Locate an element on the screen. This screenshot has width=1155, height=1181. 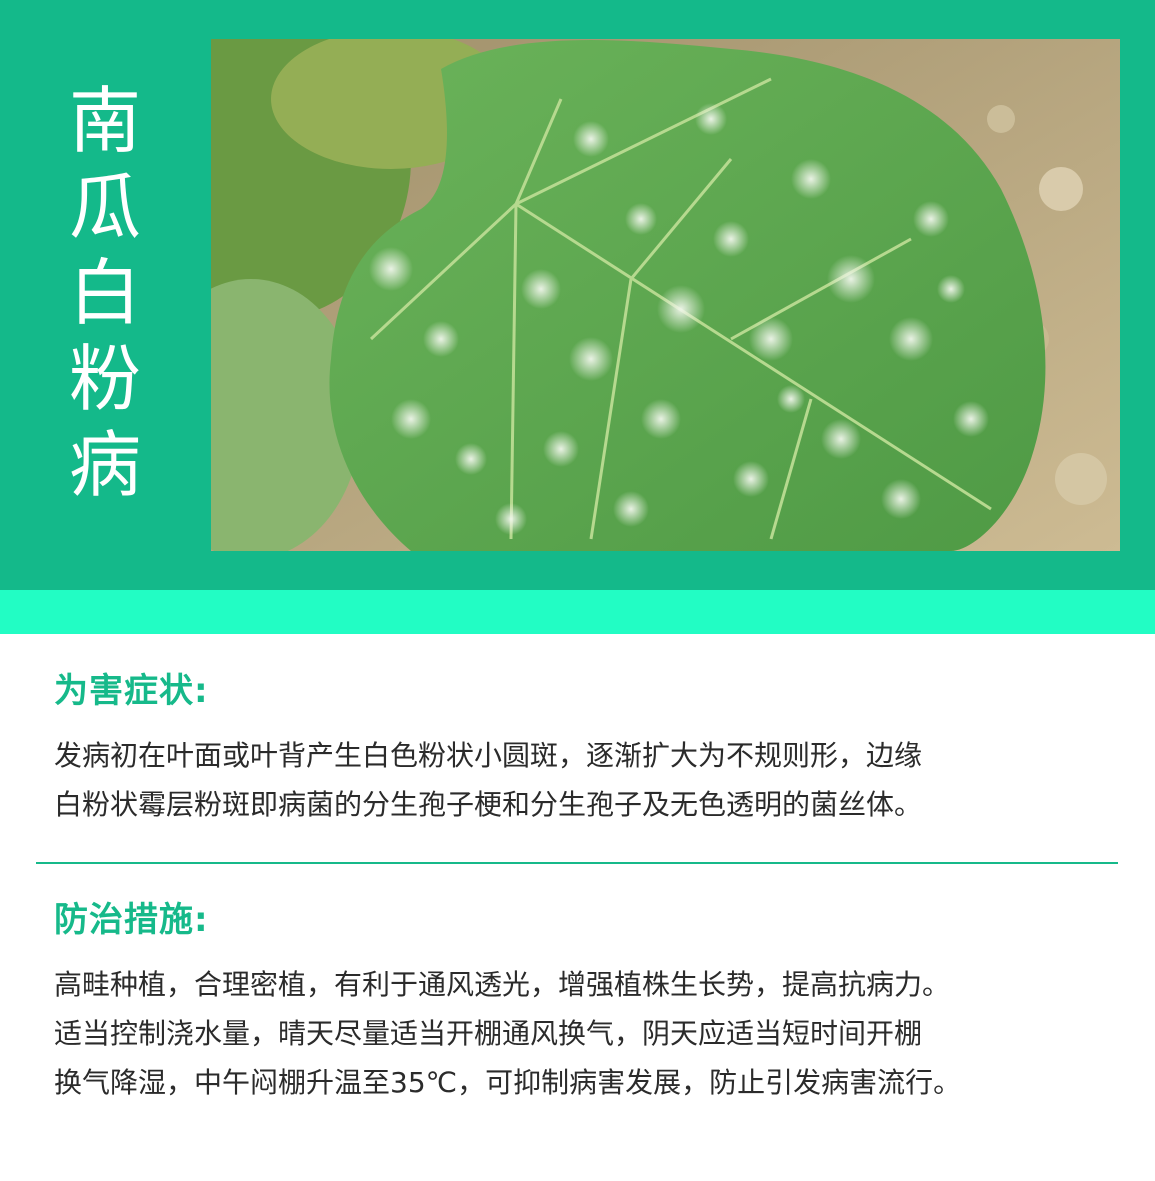
measures-line: 换气降湿，中午闷棚升温至35℃，可抑制病害发展，防止引发病害流行。 is located at coordinates (508, 1082).